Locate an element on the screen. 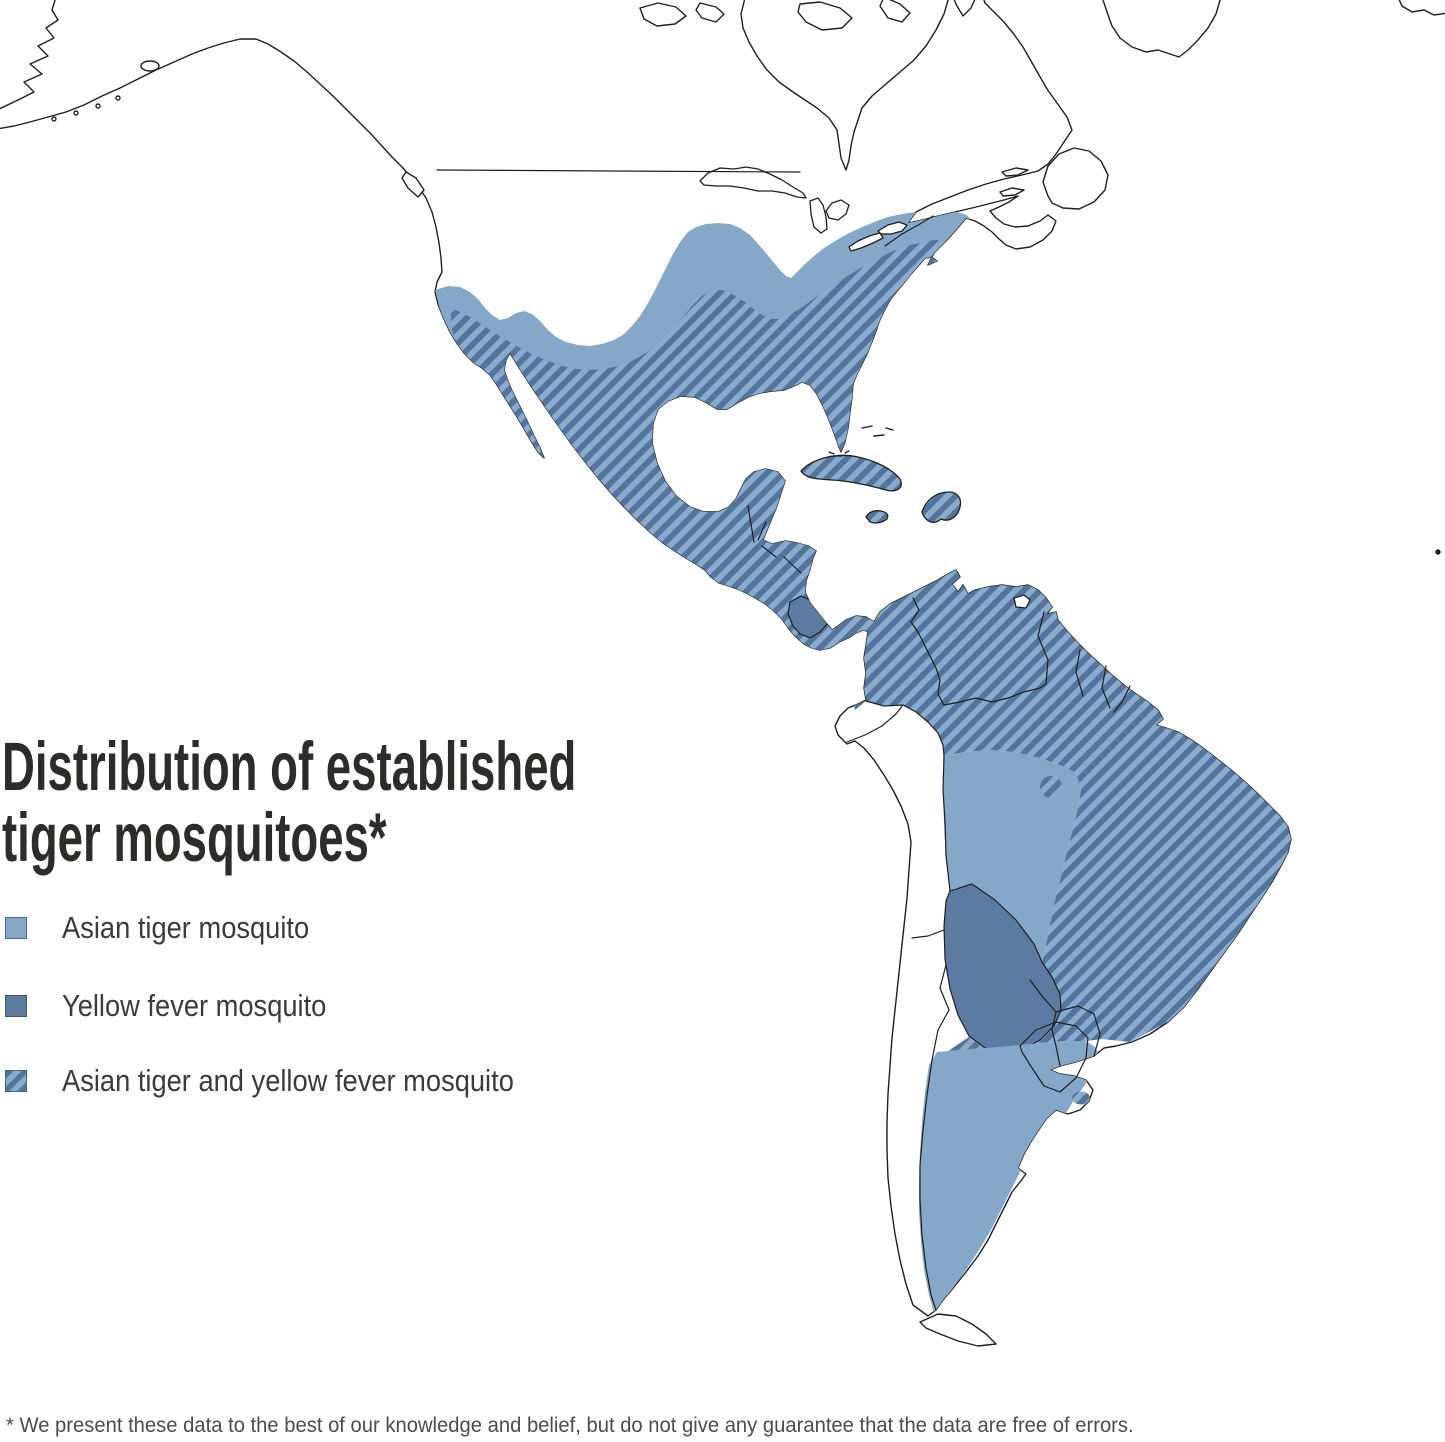 Image resolution: width=1445 pixels, height=1442 pixels. legend-item-yellow-fever: Yellow fever mosquito is located at coordinates (183, 1005).